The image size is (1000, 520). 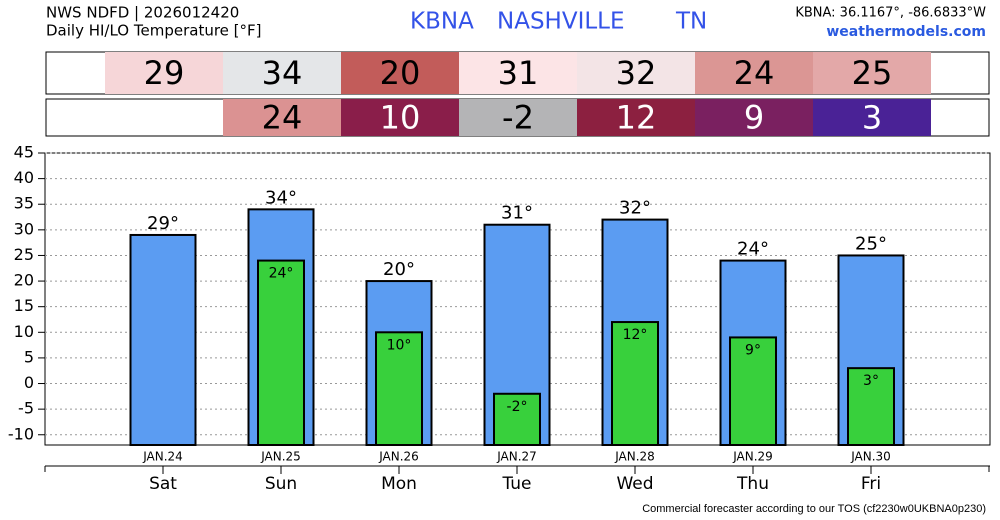 I want to click on x-day-label: Mon, so click(x=399, y=484).